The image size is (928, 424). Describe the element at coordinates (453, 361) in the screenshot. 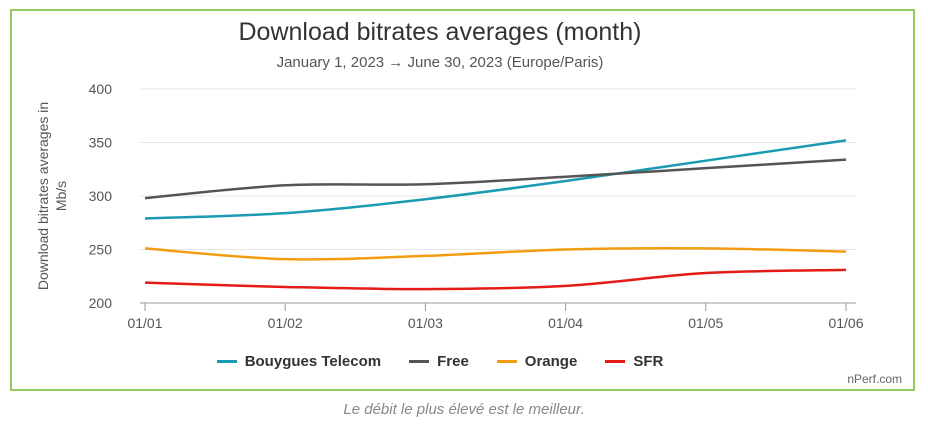

I see `legend-label: Free` at that location.